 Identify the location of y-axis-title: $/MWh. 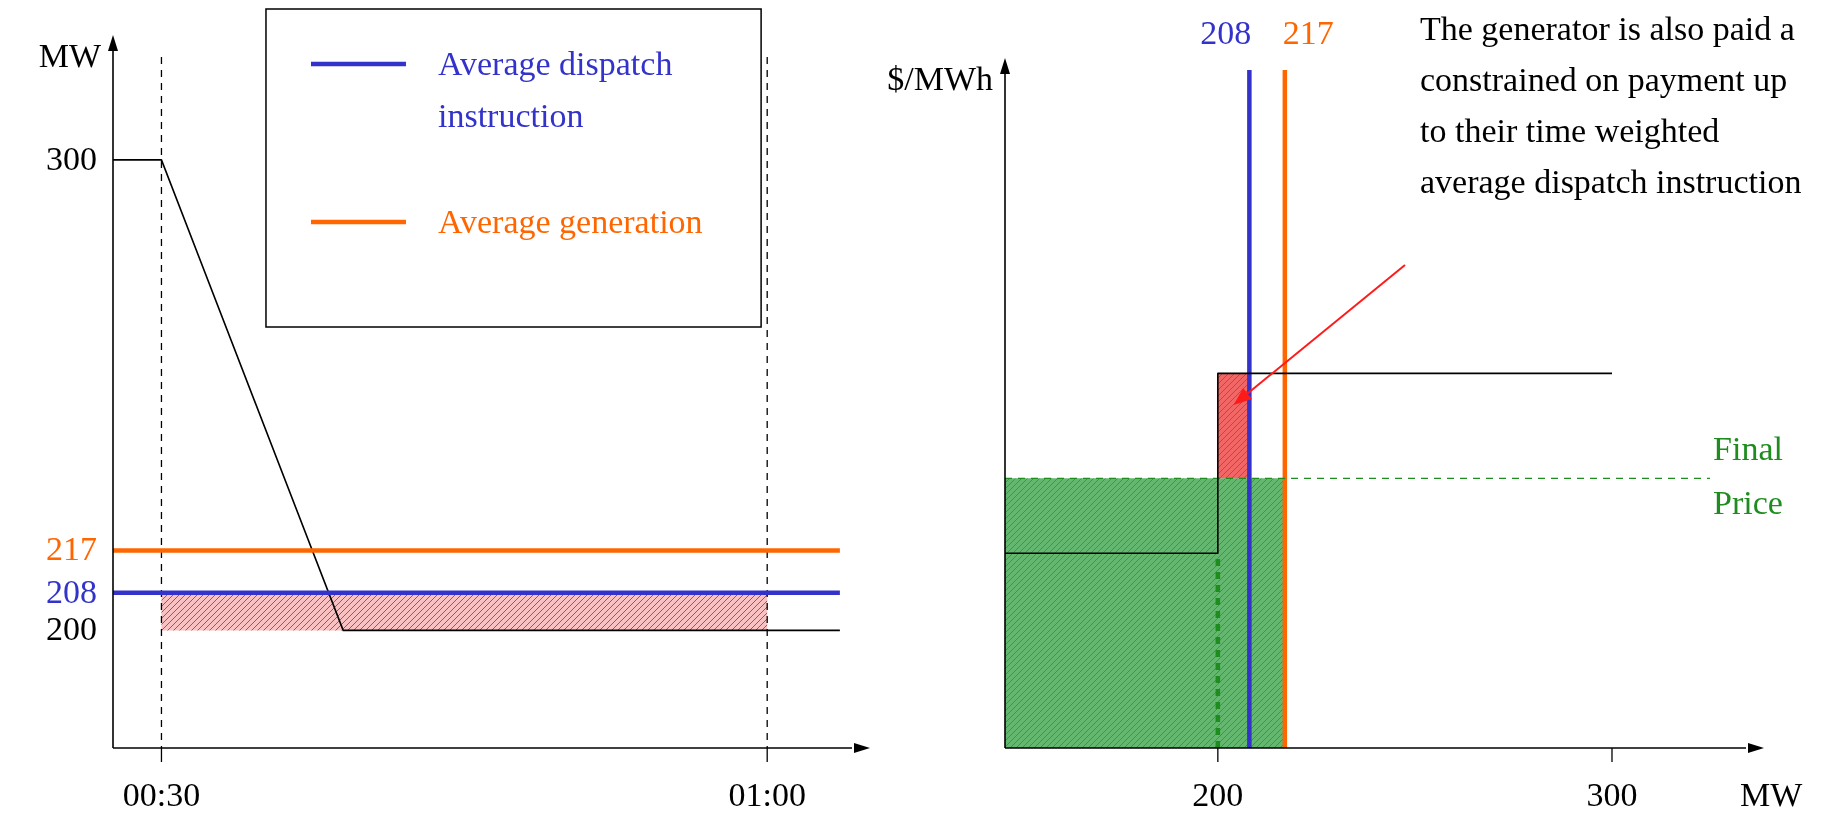
(940, 78).